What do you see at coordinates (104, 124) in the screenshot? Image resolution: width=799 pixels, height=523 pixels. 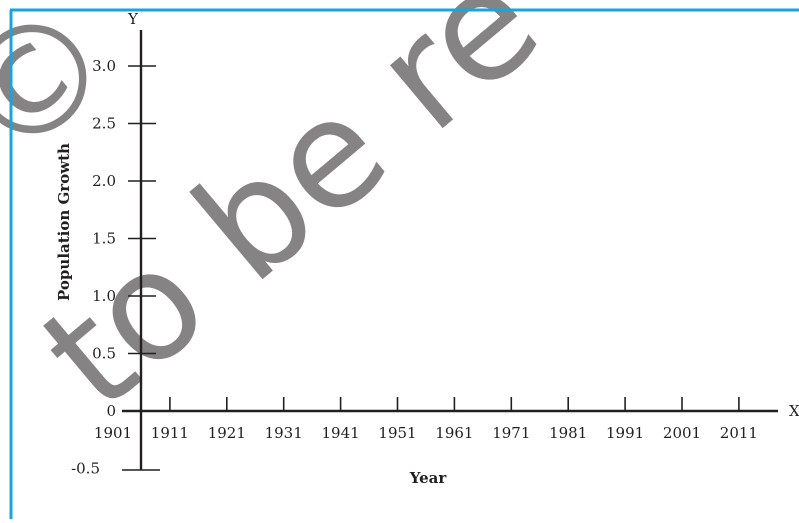 I see `y-tick-label: 2.5` at bounding box center [104, 124].